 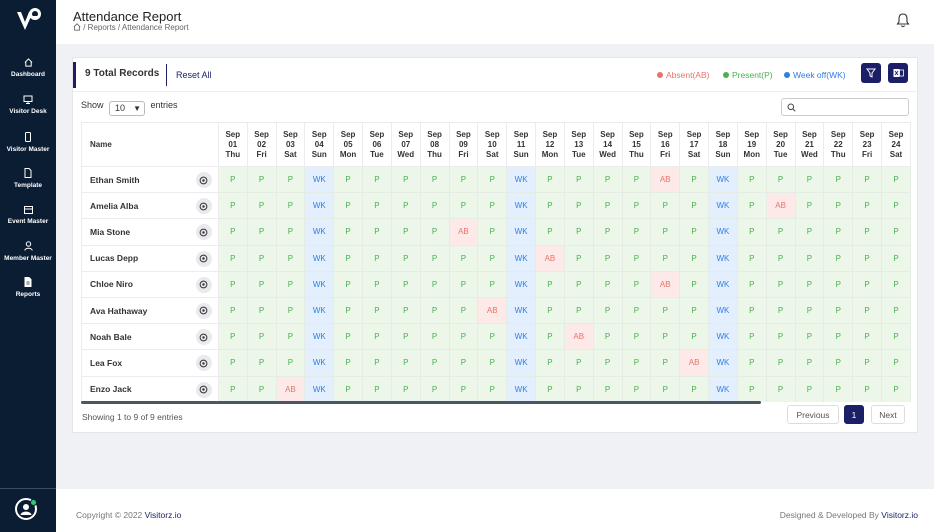 I want to click on table-row: Lucas Depp P P P WK P P P P P P WK AB P P P P P WK P P P P P P, so click(x=496, y=258).